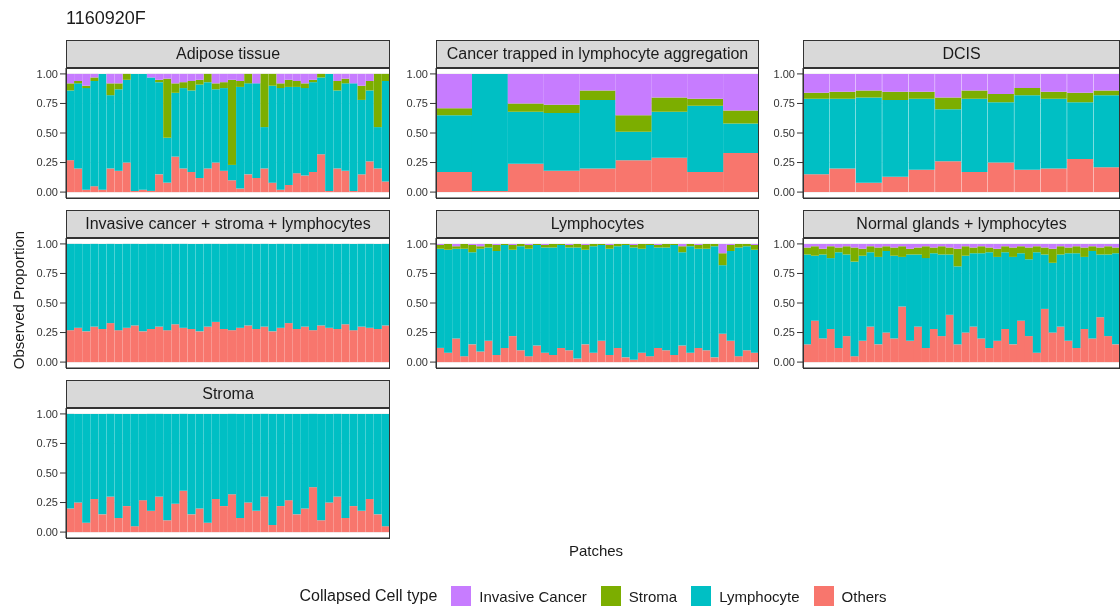 This screenshot has height=610, width=1120. What do you see at coordinates (18, 300) in the screenshot?
I see `y-axis-title: Observed Proportion` at bounding box center [18, 300].